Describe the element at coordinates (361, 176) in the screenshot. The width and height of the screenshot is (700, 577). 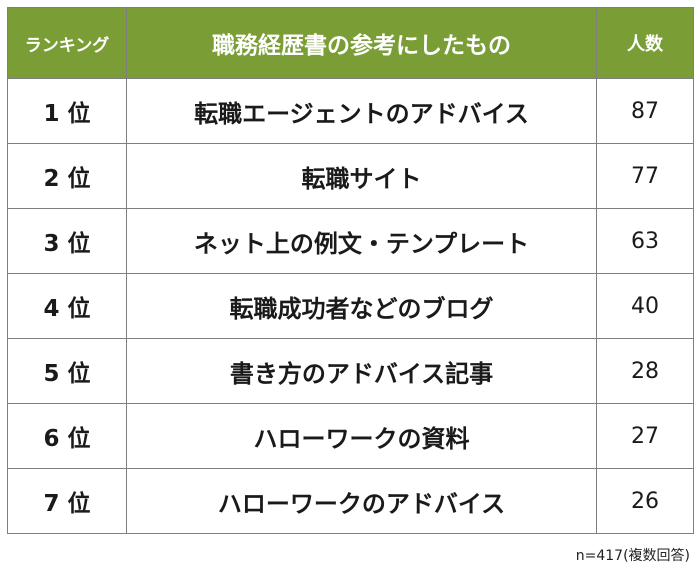
I see `item-cell: 転職サイト` at that location.